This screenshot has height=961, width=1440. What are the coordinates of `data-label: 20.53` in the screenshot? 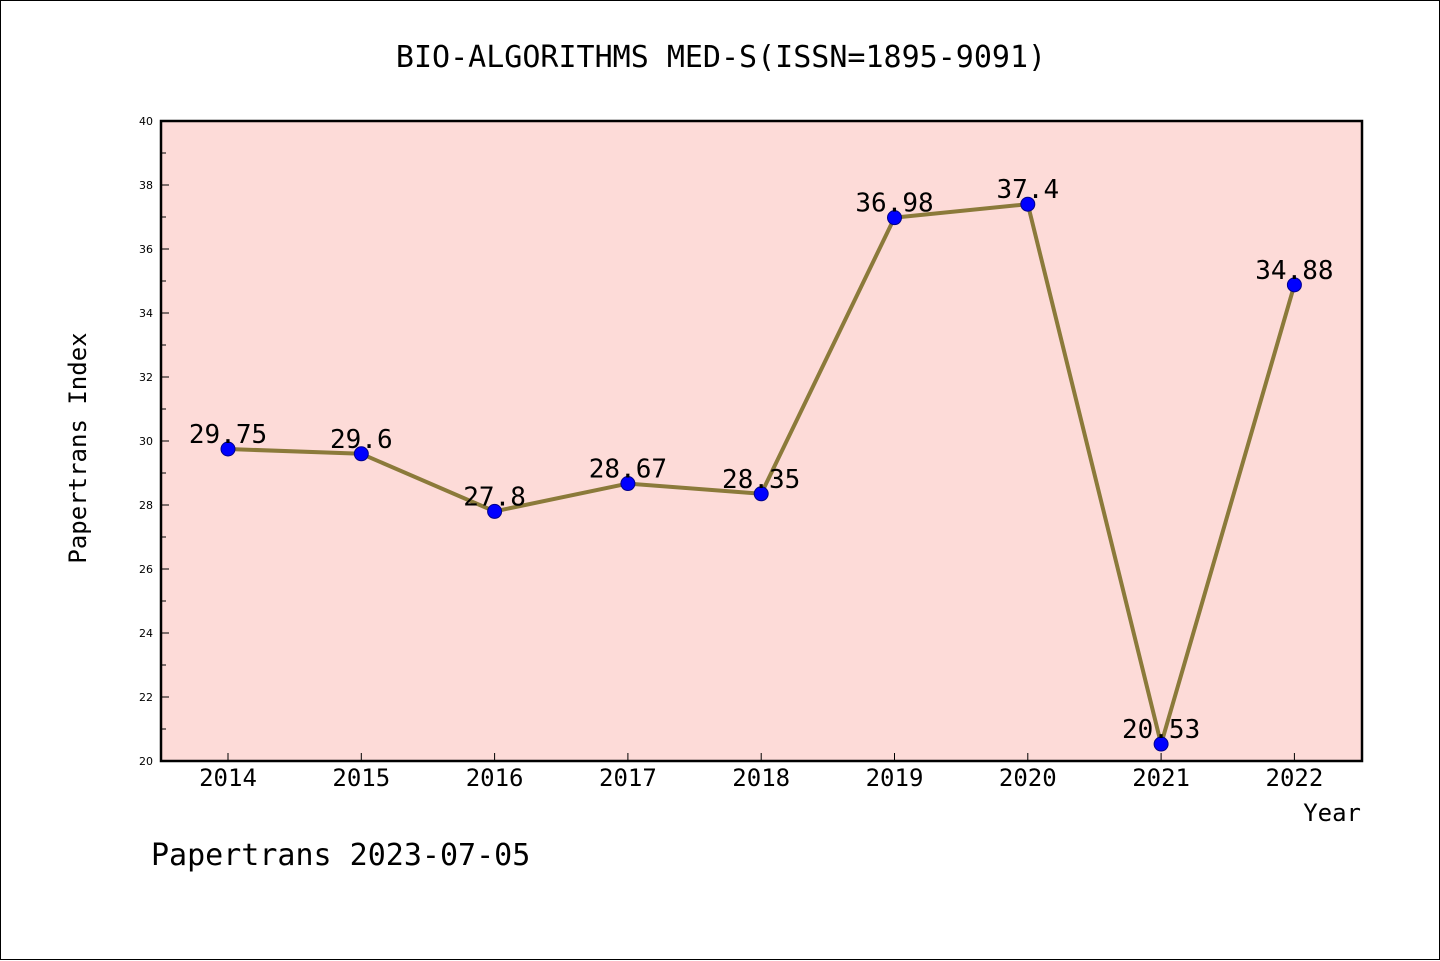 It's located at (1161, 730).